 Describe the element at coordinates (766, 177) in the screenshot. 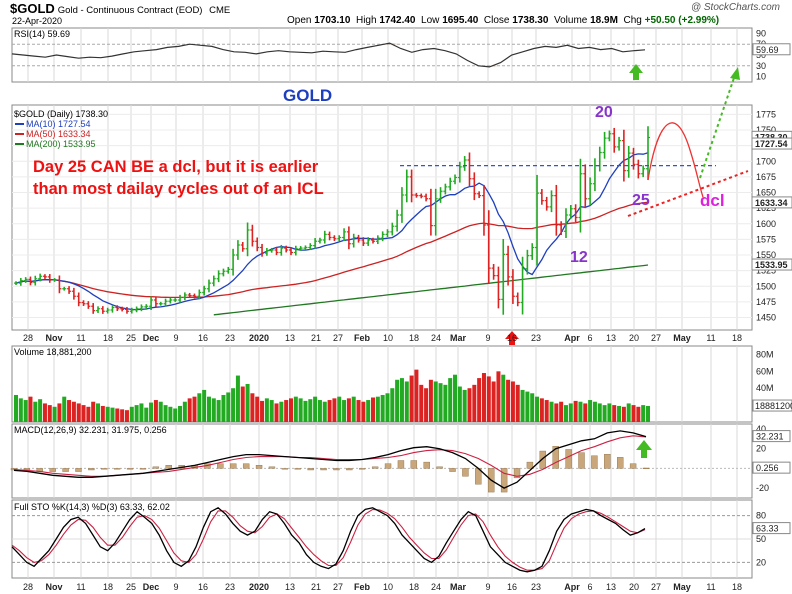

I see `price-tick-label: 1675` at that location.